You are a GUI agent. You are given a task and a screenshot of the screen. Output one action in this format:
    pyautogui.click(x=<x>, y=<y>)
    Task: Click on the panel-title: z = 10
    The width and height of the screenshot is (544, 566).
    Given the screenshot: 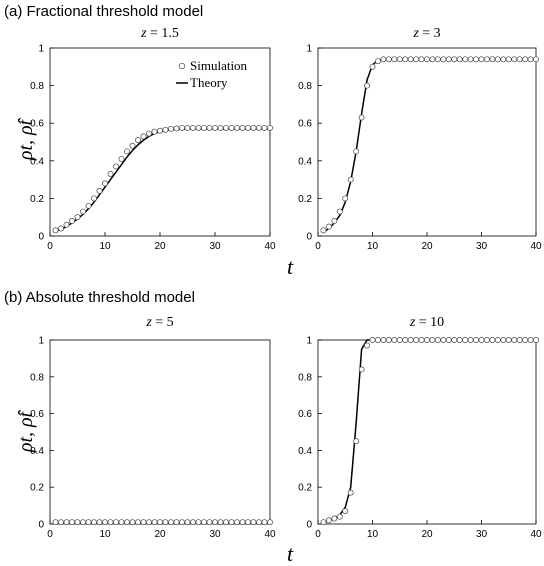 What is the action you would take?
    pyautogui.click(x=426, y=322)
    